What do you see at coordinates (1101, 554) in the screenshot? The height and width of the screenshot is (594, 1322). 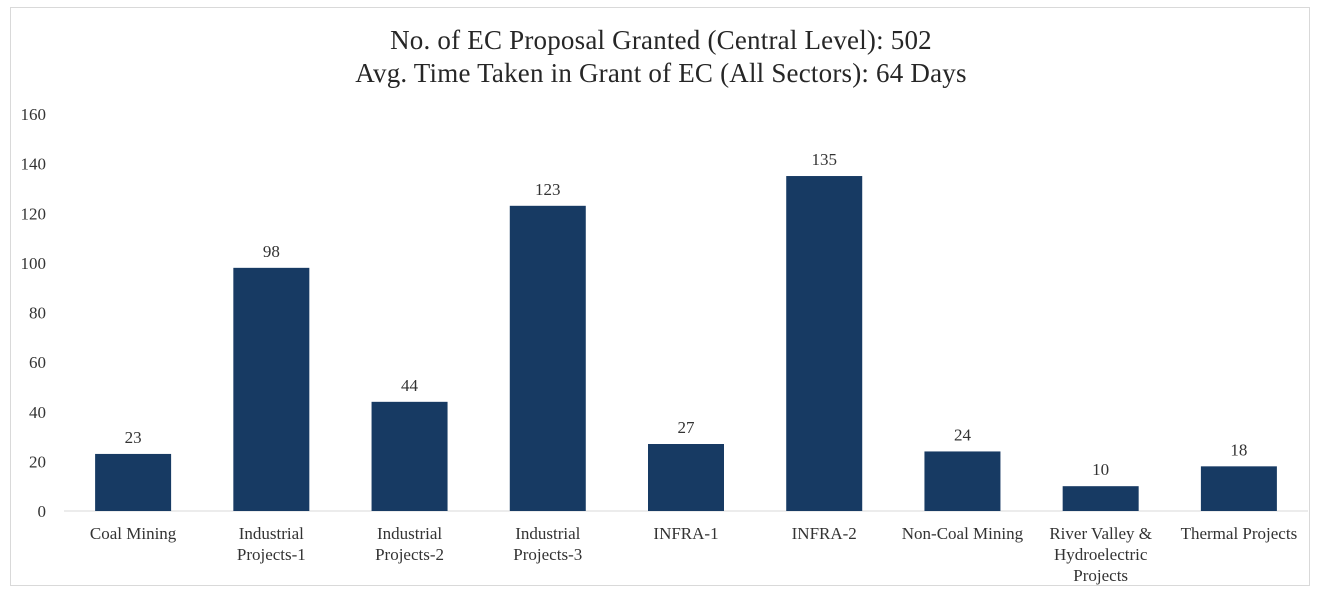 I see `category-label: Hydroelectric` at bounding box center [1101, 554].